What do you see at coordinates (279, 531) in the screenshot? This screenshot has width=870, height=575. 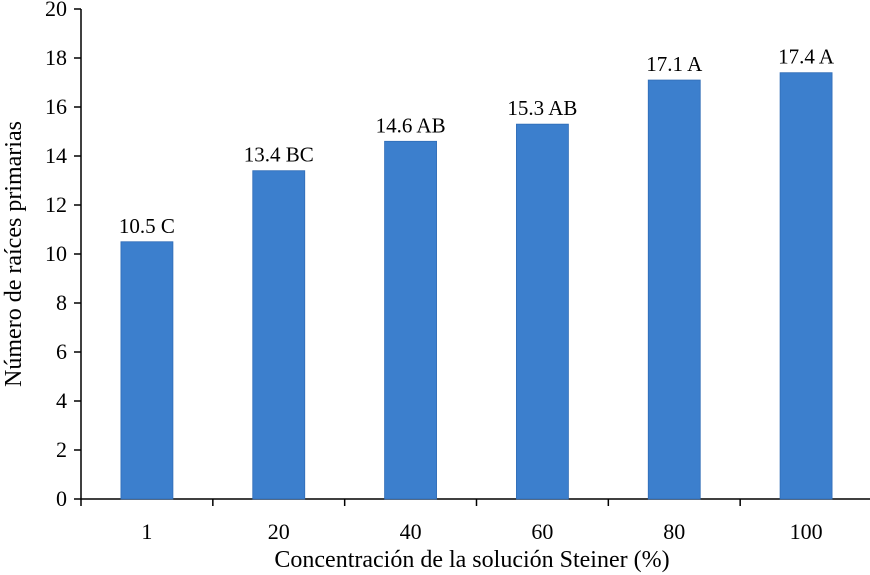 I see `x-tick-label: 20` at bounding box center [279, 531].